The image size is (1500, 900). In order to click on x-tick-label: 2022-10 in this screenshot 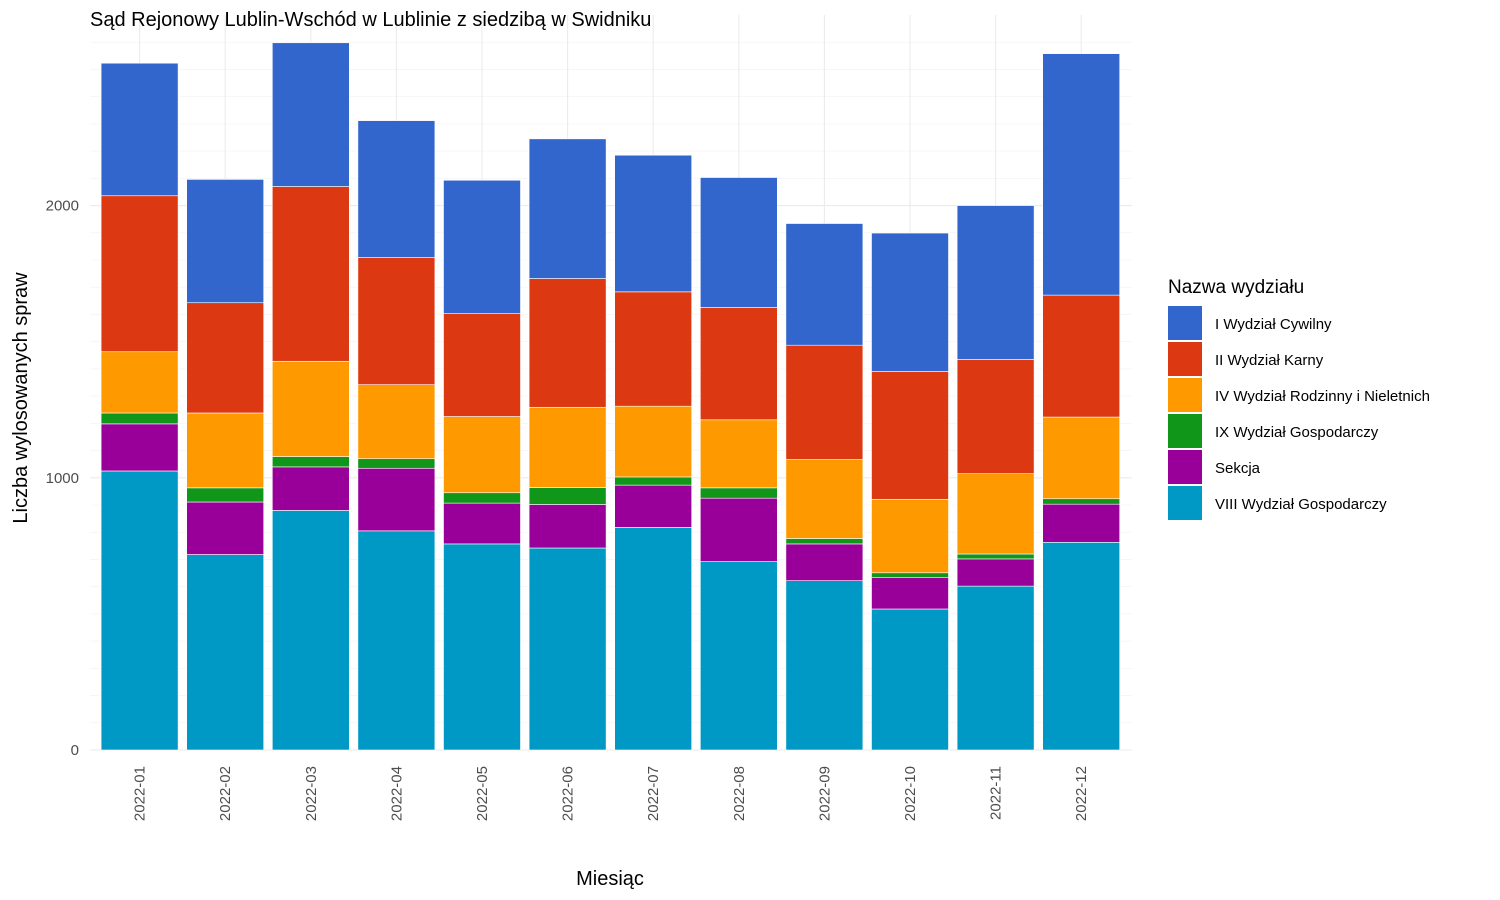, I will do `click(910, 793)`.